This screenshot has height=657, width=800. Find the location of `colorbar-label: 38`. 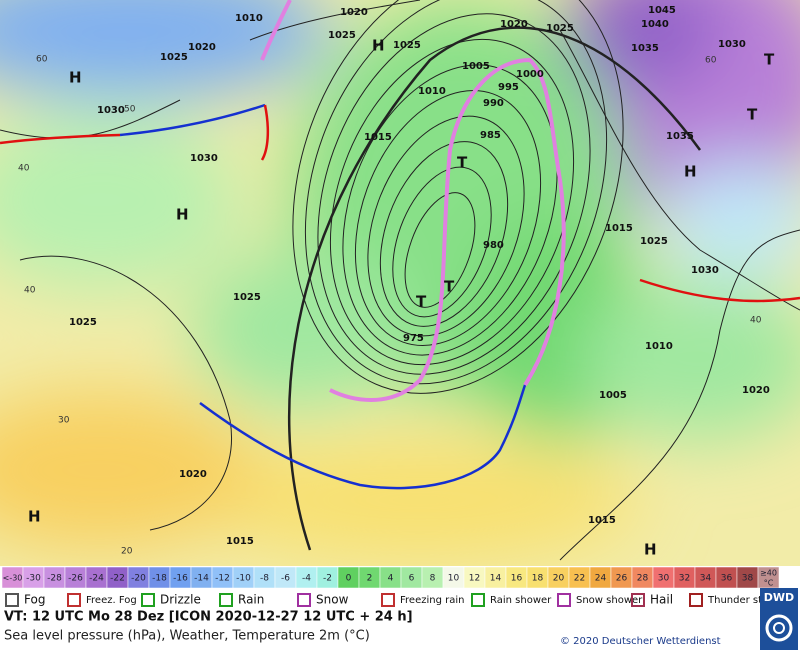

colorbar-label: 38 is located at coordinates (748, 579).